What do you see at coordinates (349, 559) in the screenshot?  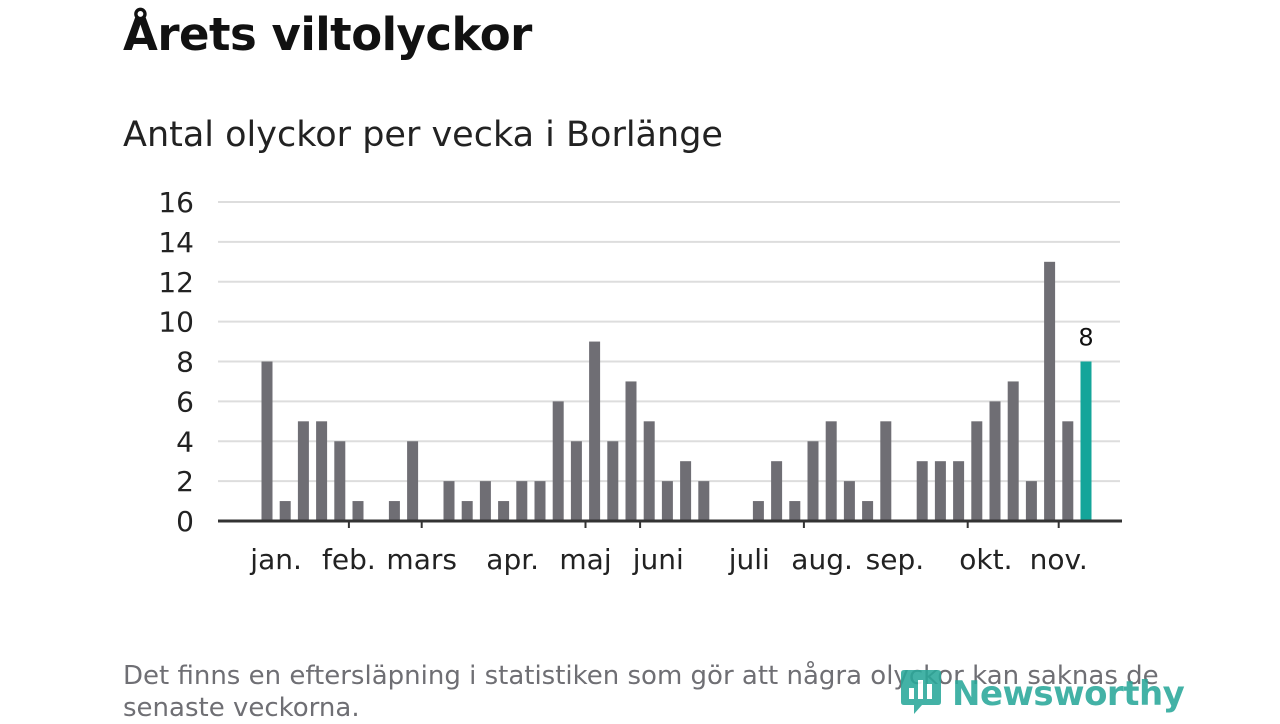 I see `x-tick-label: feb.` at bounding box center [349, 559].